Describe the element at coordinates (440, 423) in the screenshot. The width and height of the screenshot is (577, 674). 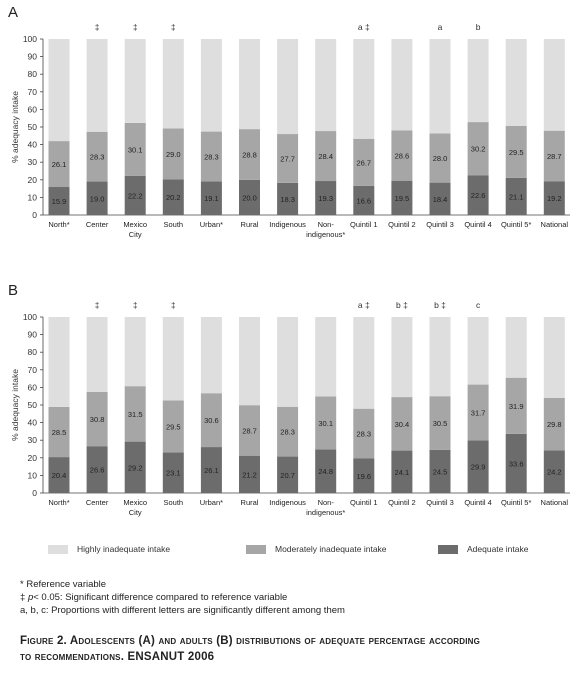
I see `data-label: 30.5` at that location.